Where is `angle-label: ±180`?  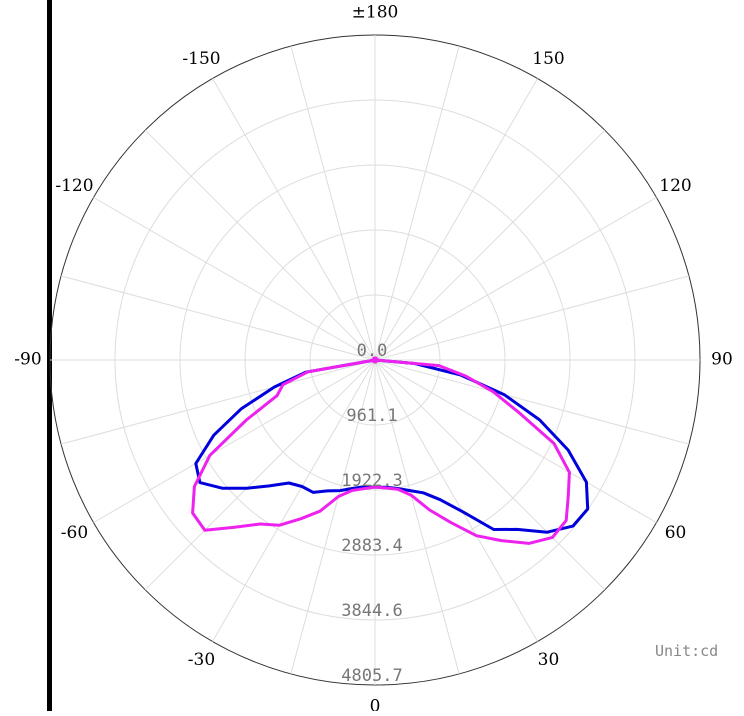 angle-label: ±180 is located at coordinates (375, 13).